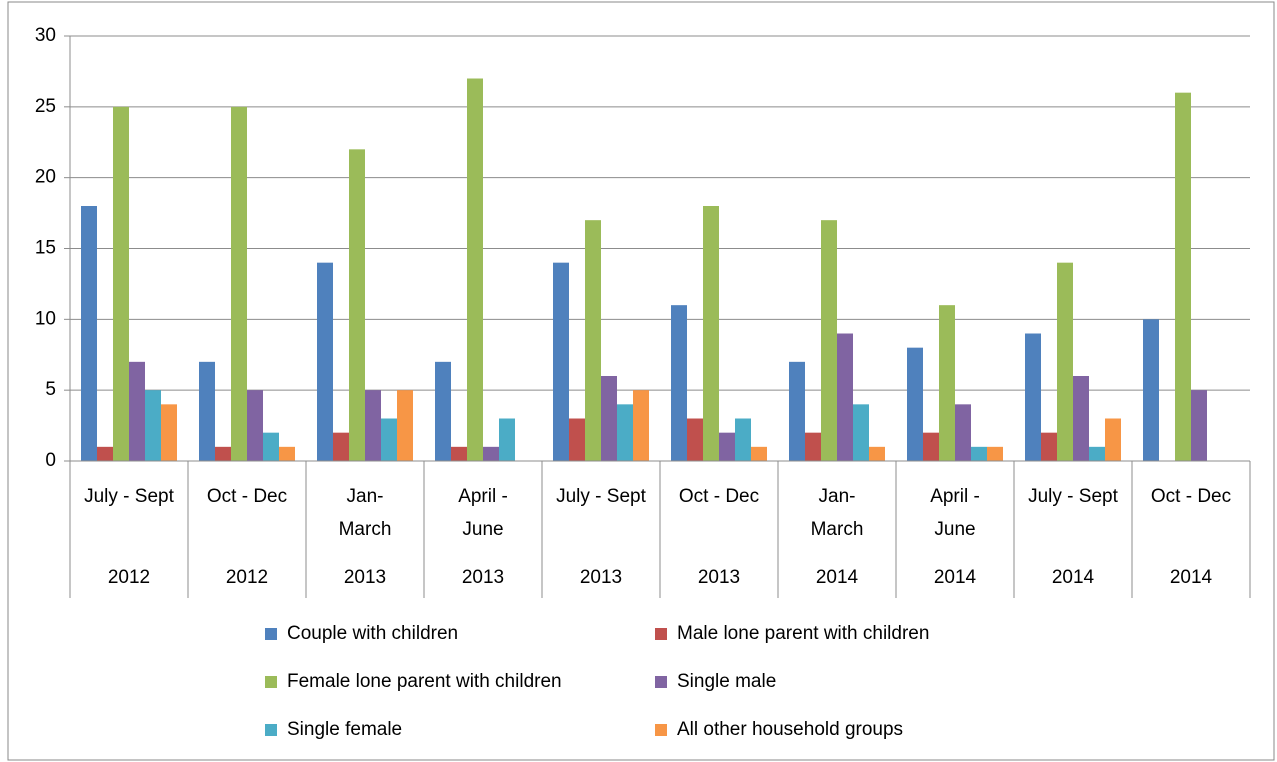  What do you see at coordinates (45, 318) in the screenshot?
I see `y-tick-label: 10` at bounding box center [45, 318].